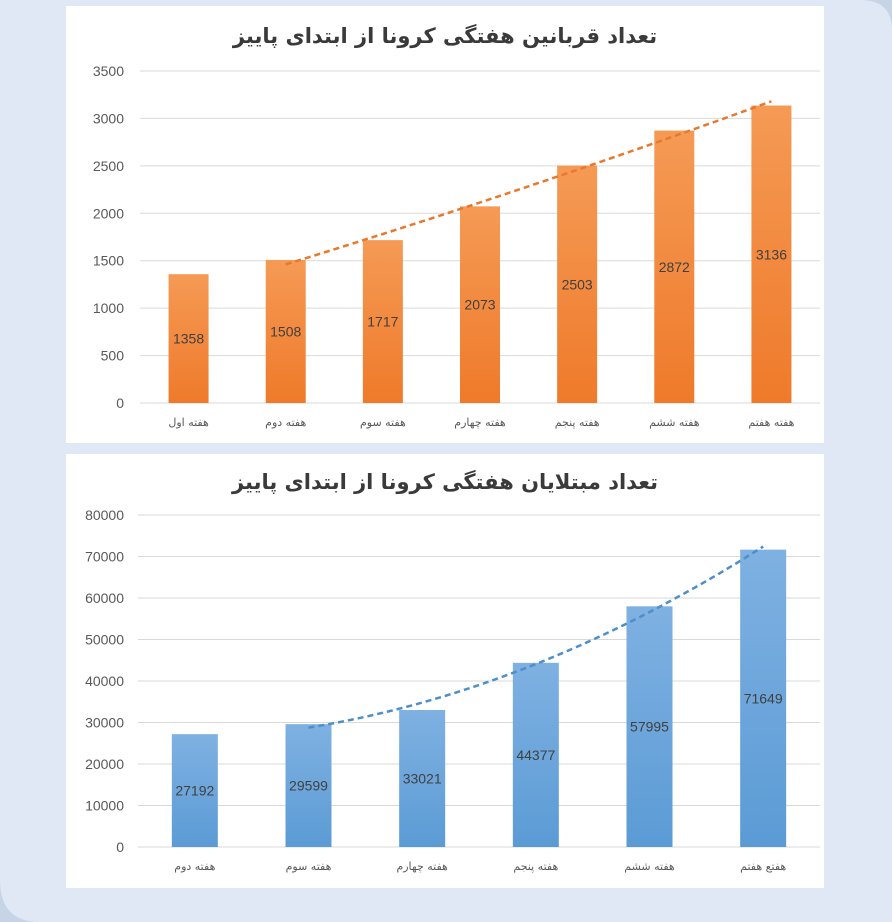  I want to click on data-label: 1358, so click(188, 339).